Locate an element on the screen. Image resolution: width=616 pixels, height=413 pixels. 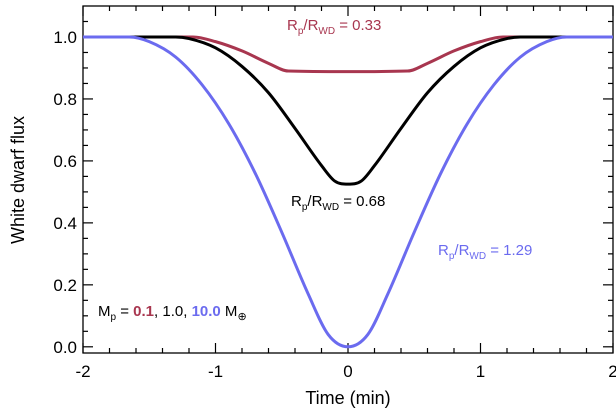
y-axis-label: White dwarf flux is located at coordinates (18, 180).